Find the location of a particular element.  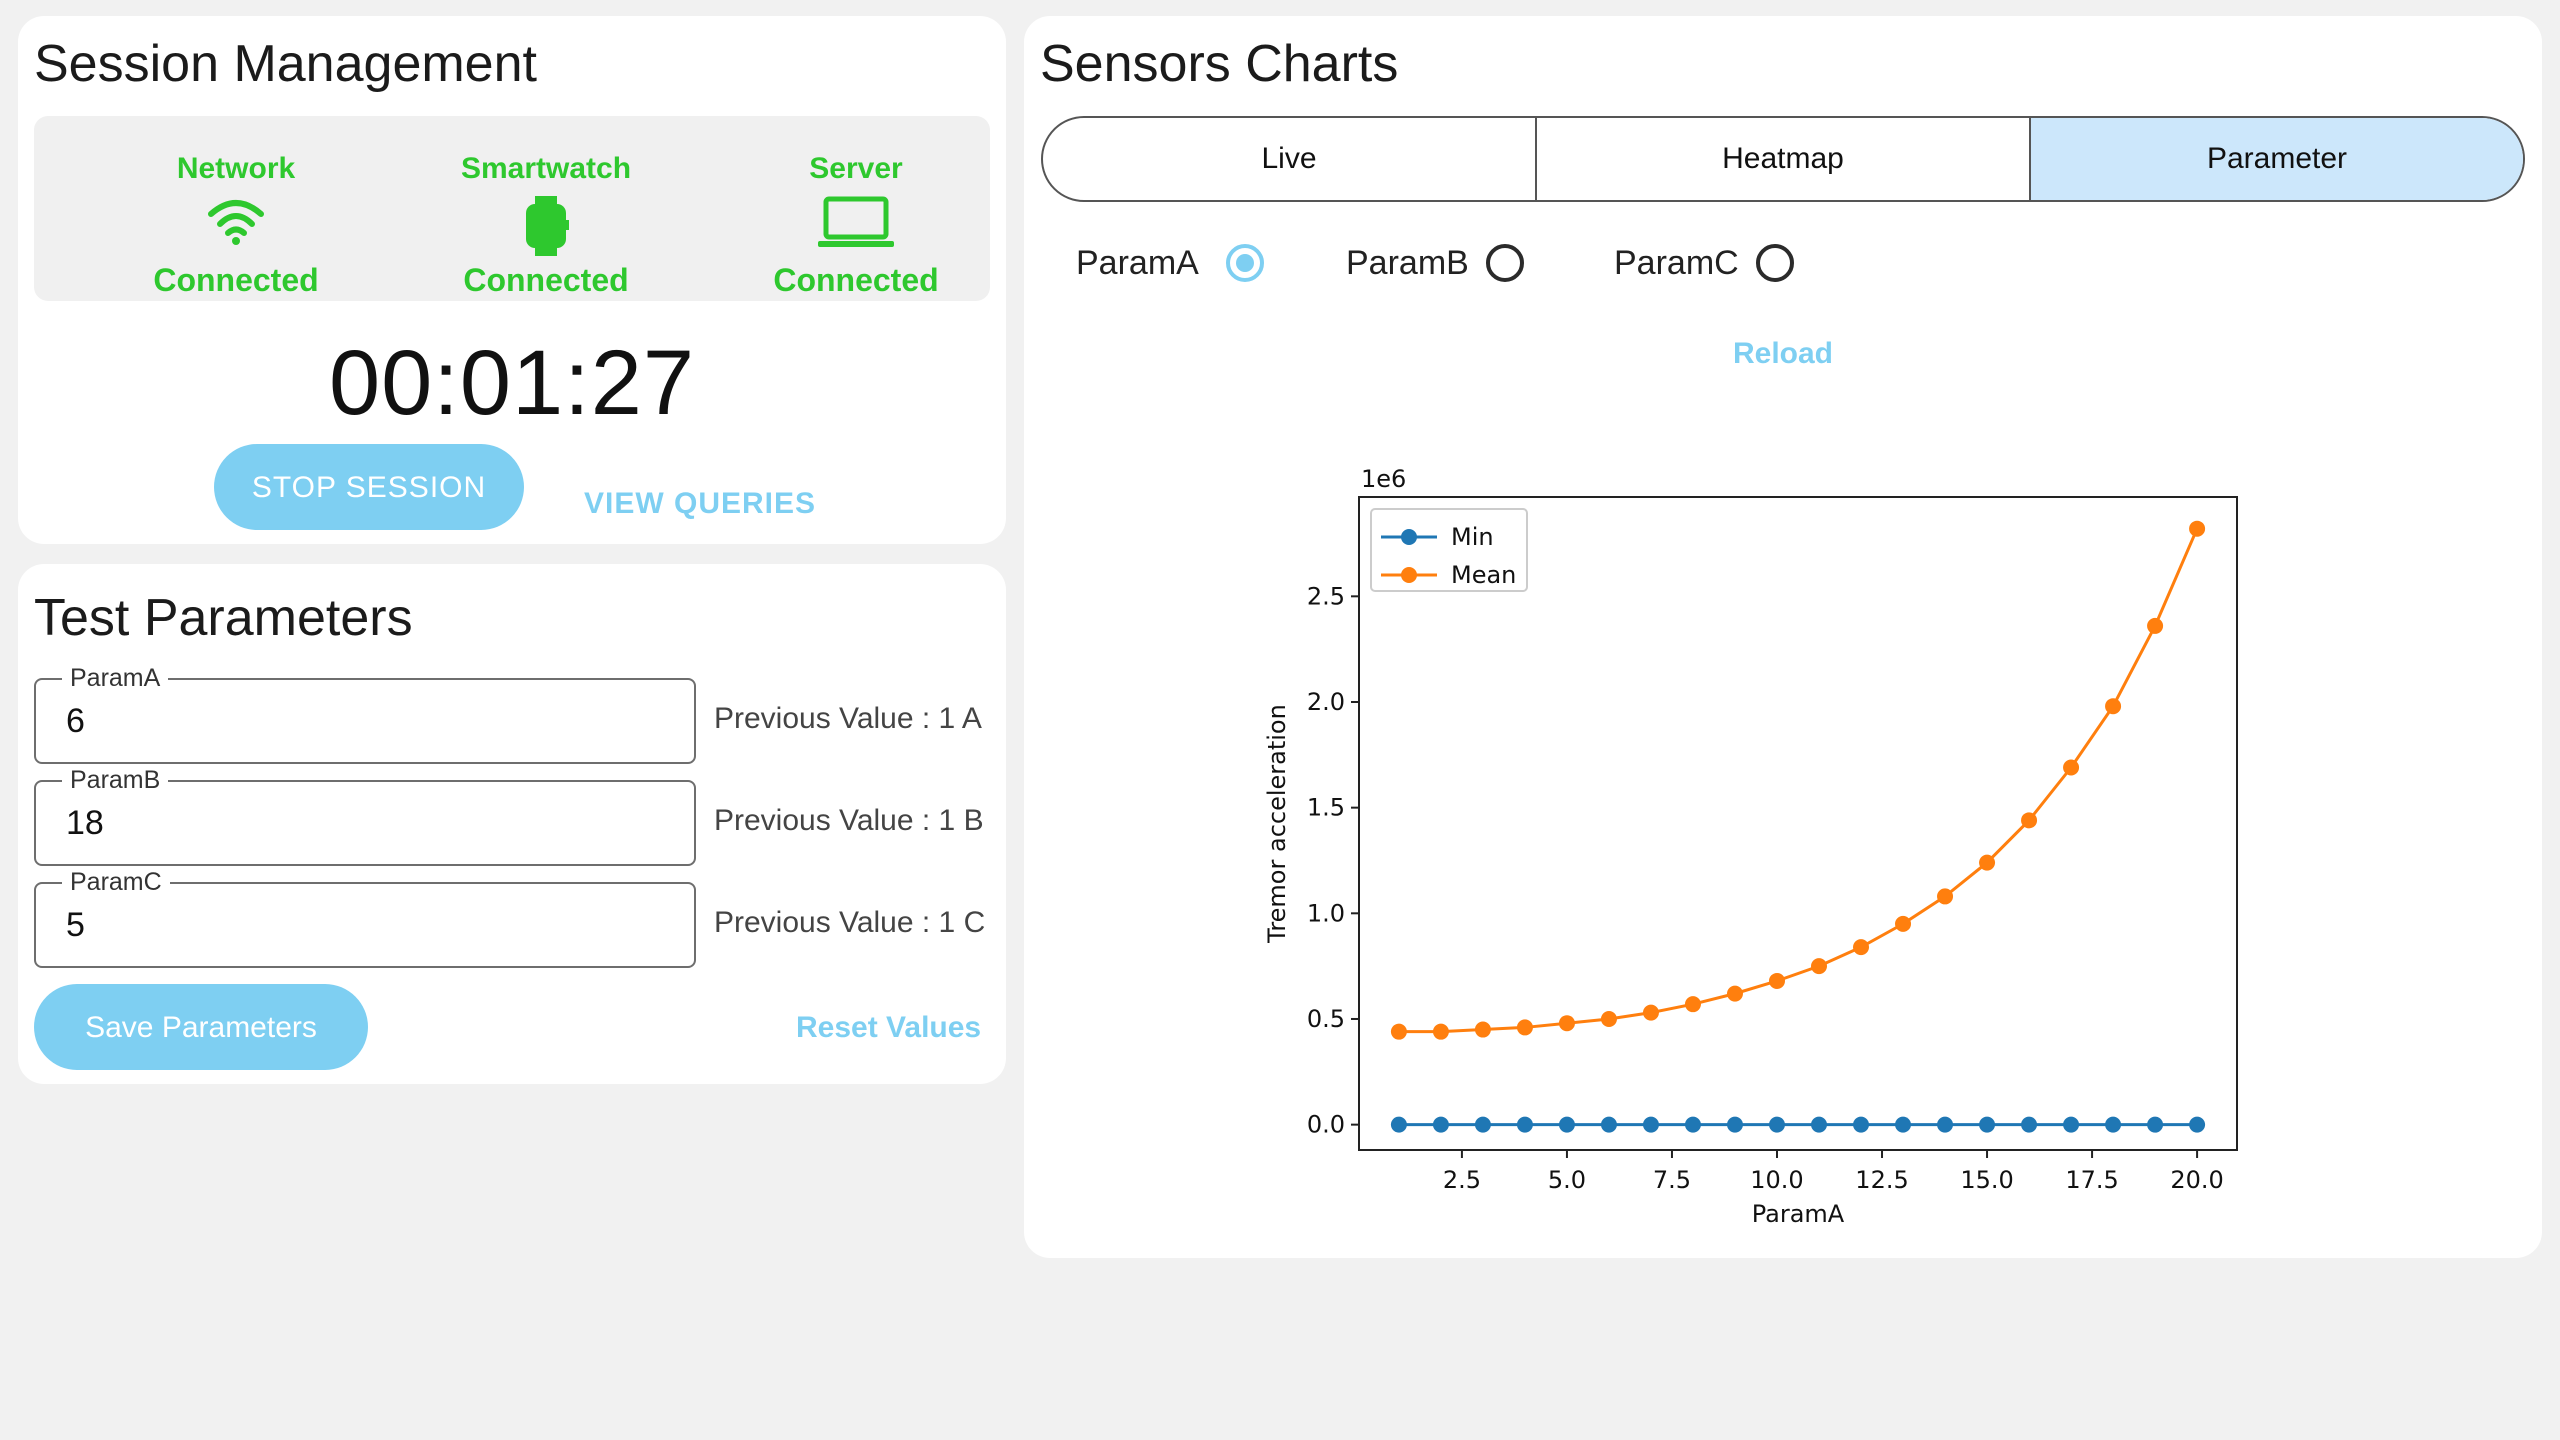

server-state: Connected is located at coordinates (856, 280).